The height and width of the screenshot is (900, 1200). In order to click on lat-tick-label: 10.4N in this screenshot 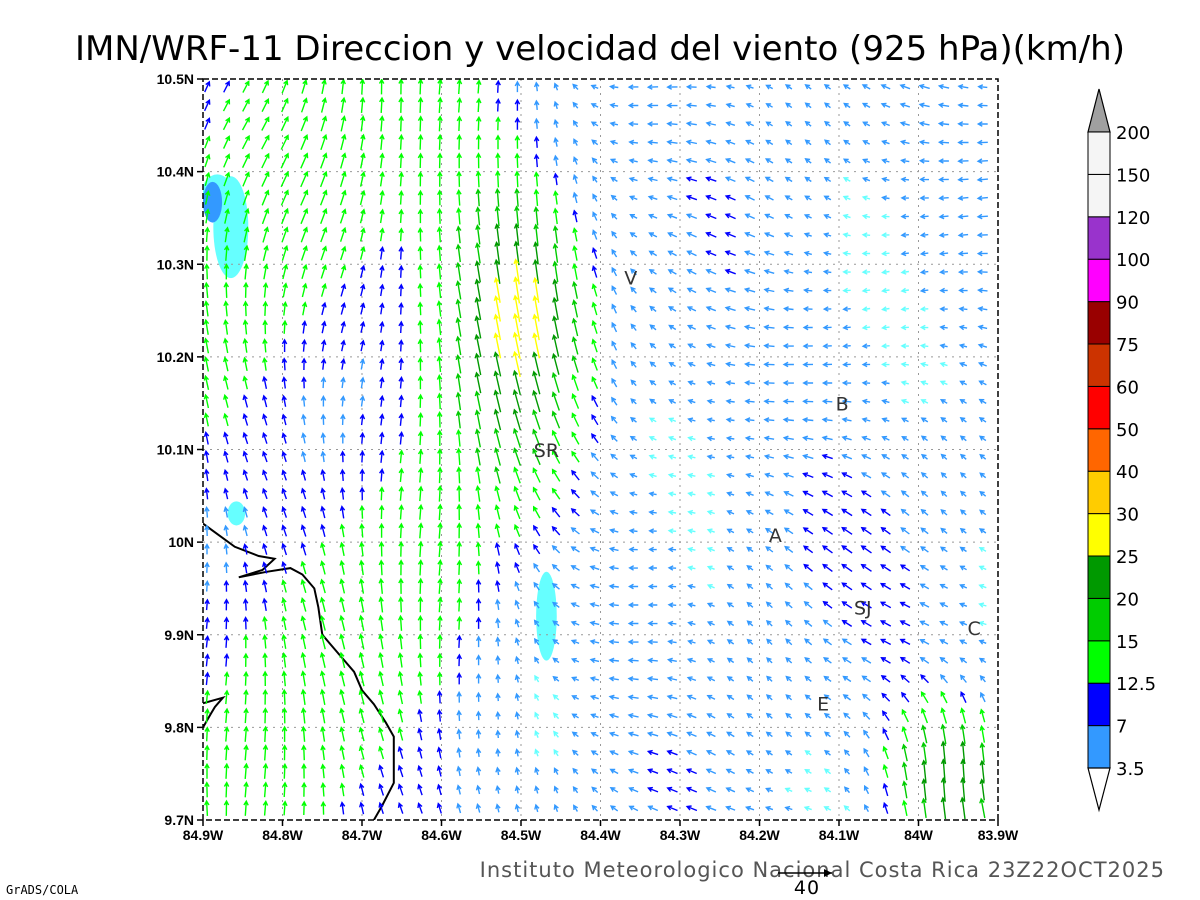, I will do `click(175, 172)`.